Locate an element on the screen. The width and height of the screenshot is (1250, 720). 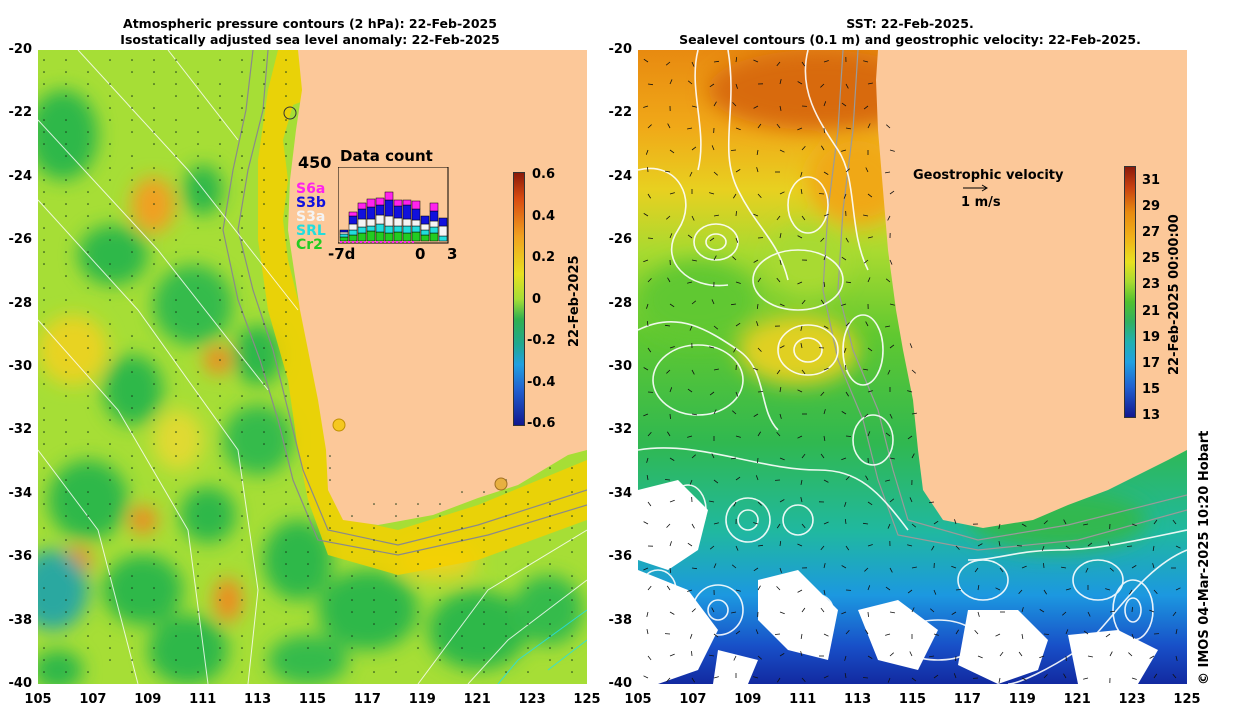
x-axis-tick-right: 105 is located at coordinates (638, 699).